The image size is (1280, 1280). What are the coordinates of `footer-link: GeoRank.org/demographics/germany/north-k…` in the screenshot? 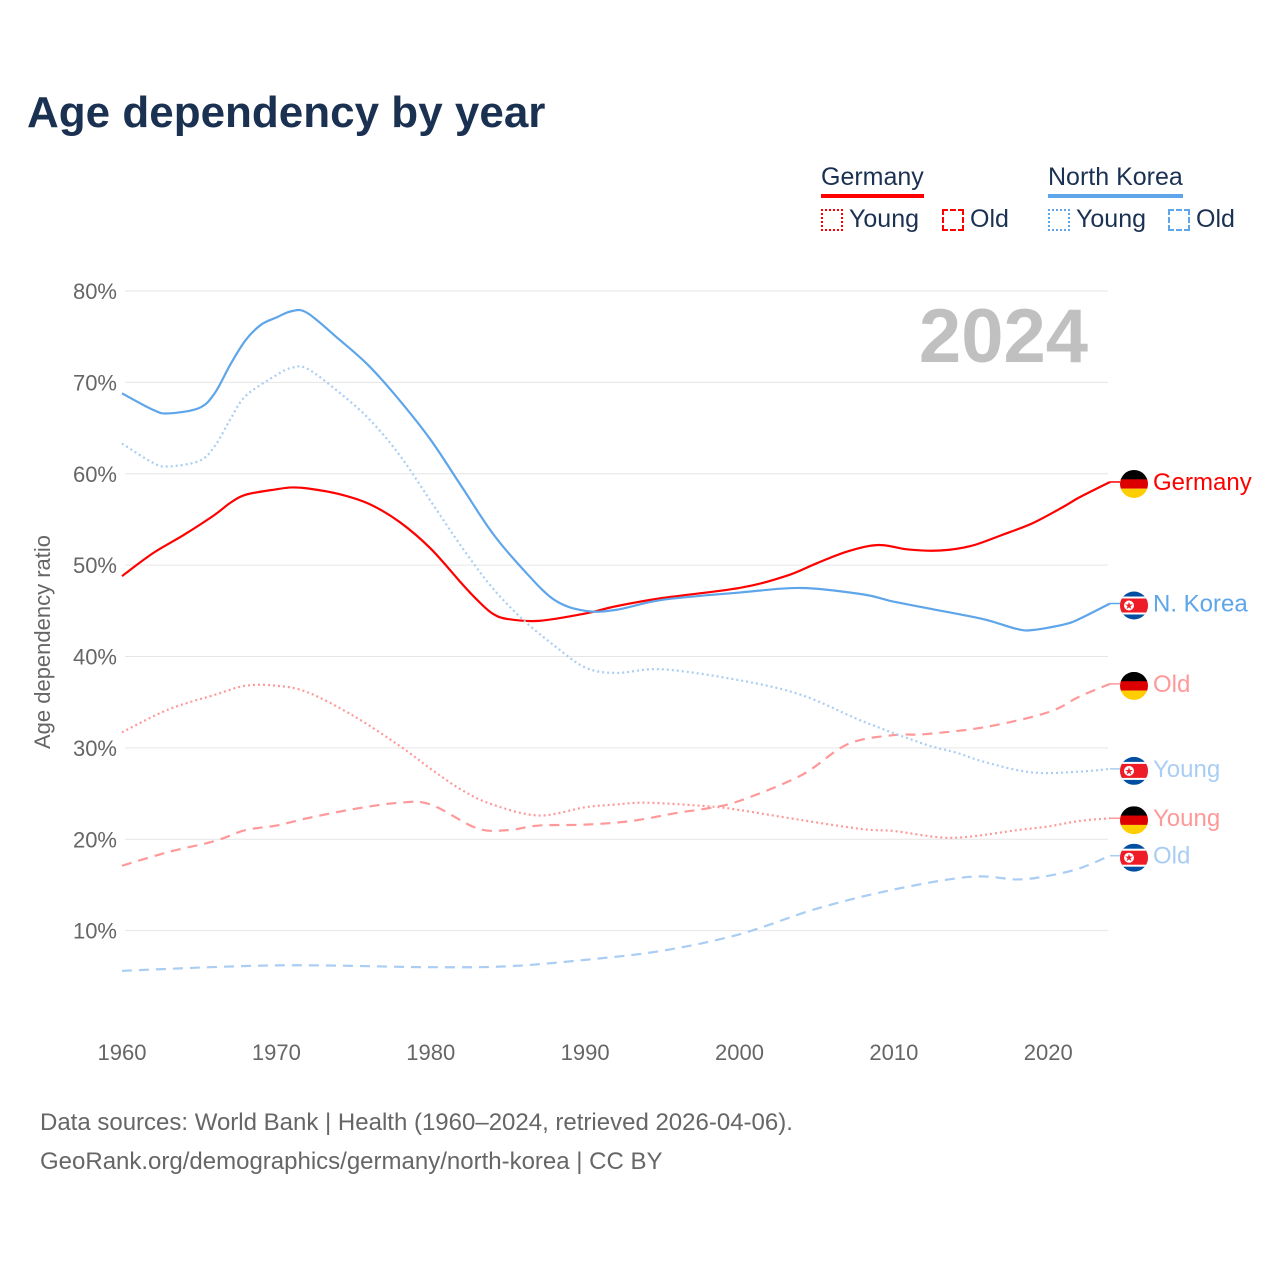 It's located at (351, 1161).